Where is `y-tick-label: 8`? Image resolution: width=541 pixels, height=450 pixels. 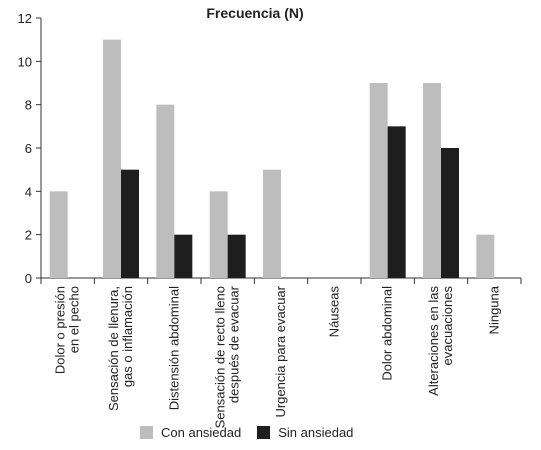 y-tick-label: 8 is located at coordinates (28, 105).